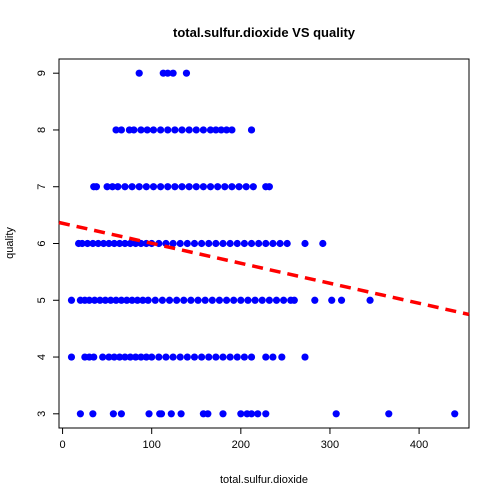 The image size is (500, 500). What do you see at coordinates (42, 300) in the screenshot?
I see `y-tick-label: 5` at bounding box center [42, 300].